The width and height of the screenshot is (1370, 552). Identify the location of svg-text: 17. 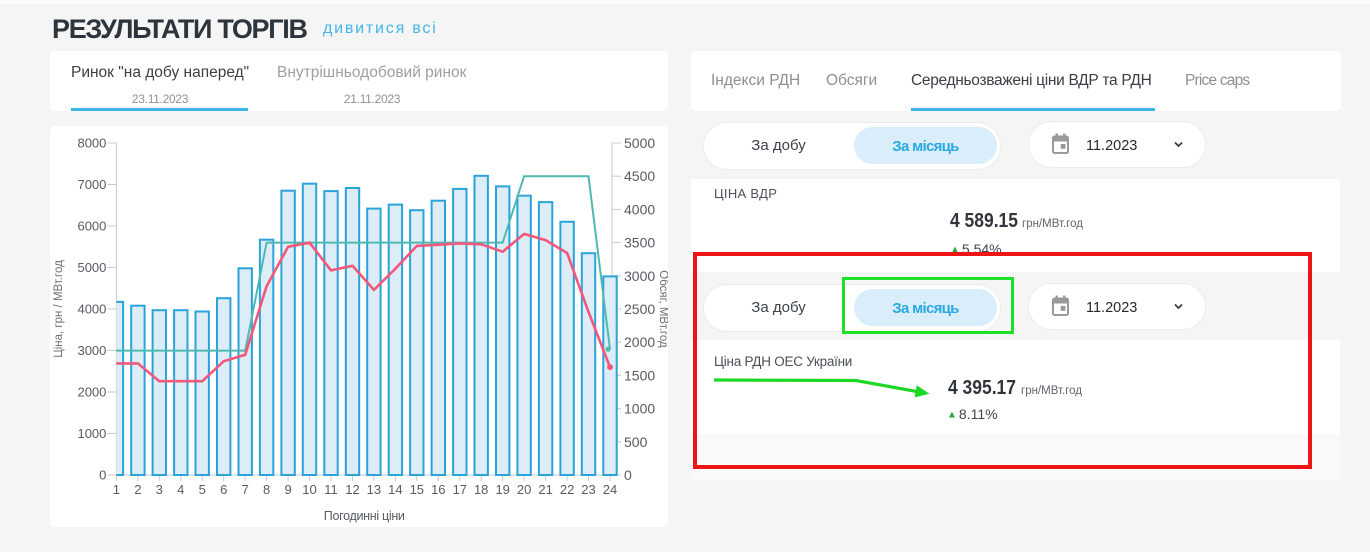
(460, 489).